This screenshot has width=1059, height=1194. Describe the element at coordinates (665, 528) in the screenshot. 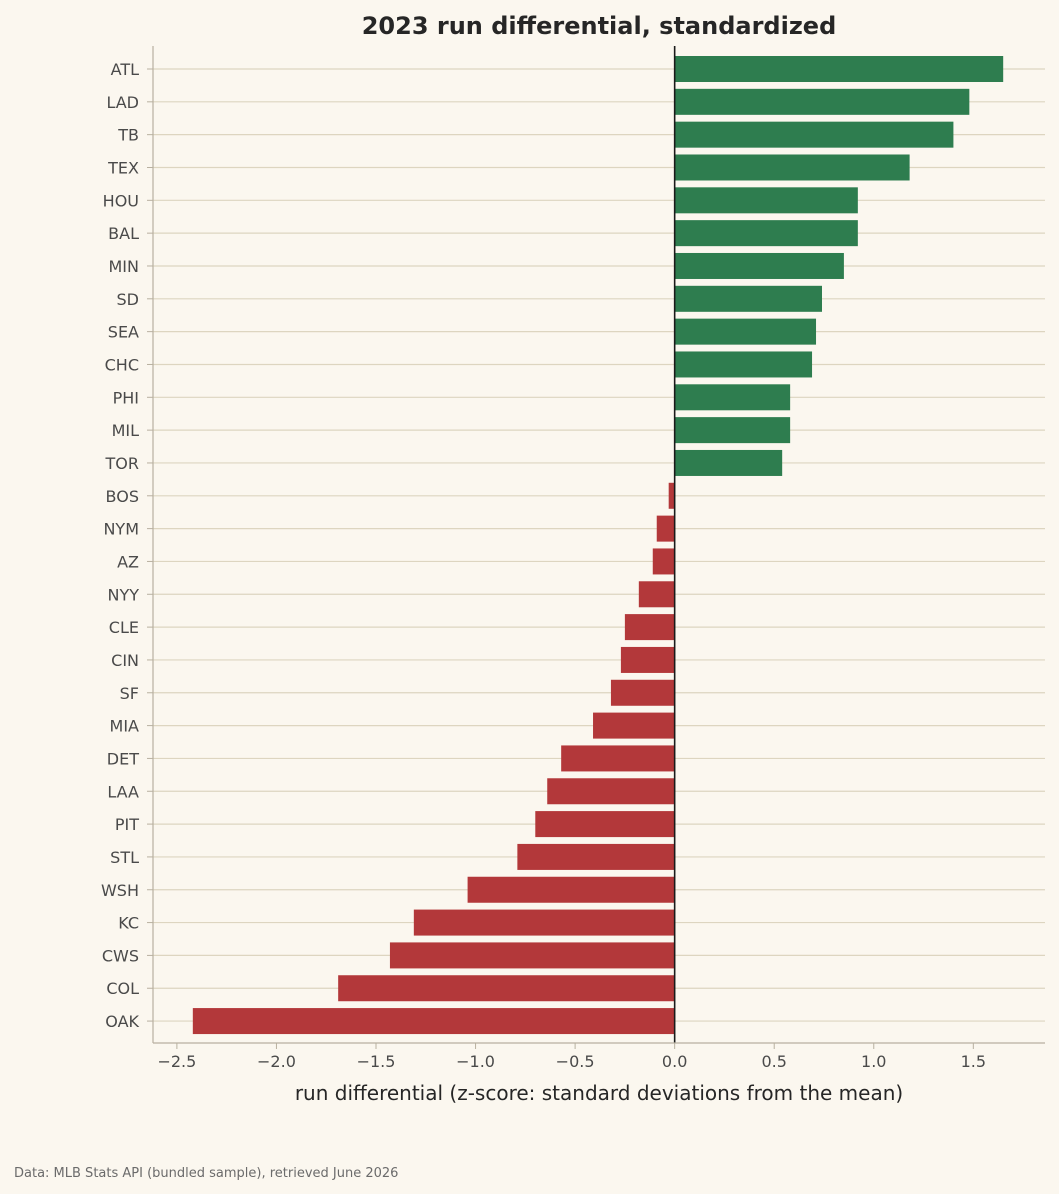

I see `bar-nym` at that location.